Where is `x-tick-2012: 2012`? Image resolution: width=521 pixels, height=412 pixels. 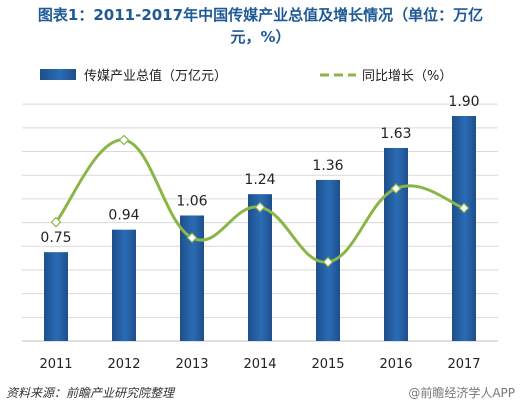
x-tick-2012: 2012 is located at coordinates (123, 364).